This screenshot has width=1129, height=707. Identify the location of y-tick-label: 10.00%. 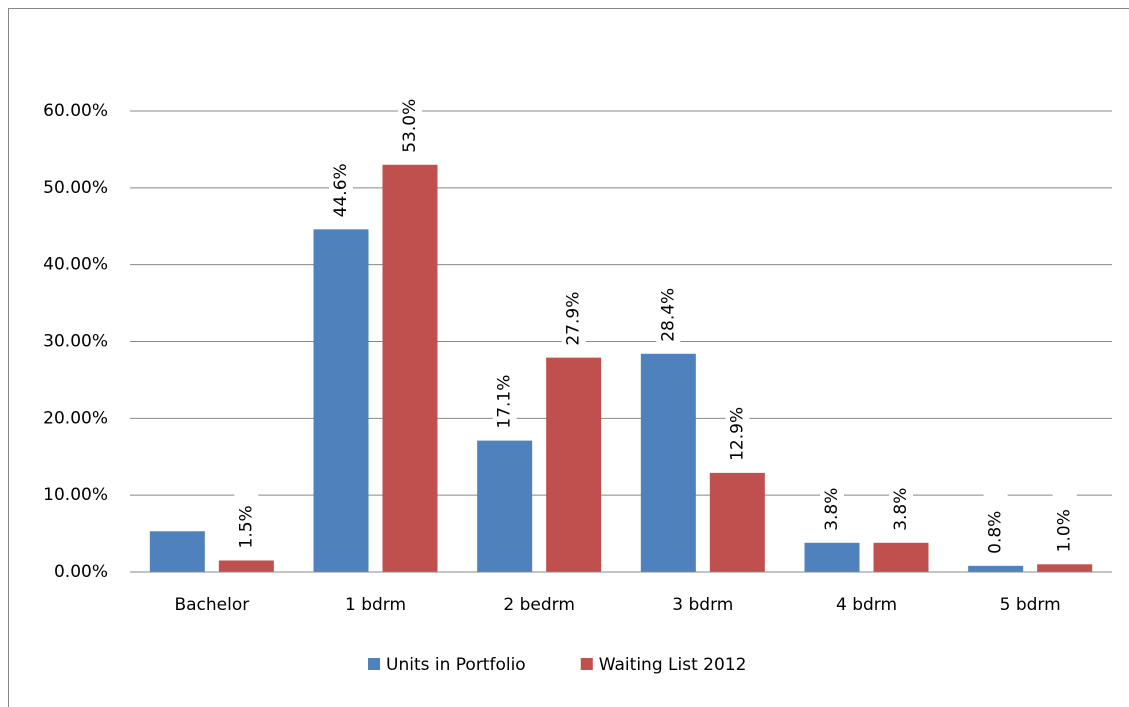
(75, 495).